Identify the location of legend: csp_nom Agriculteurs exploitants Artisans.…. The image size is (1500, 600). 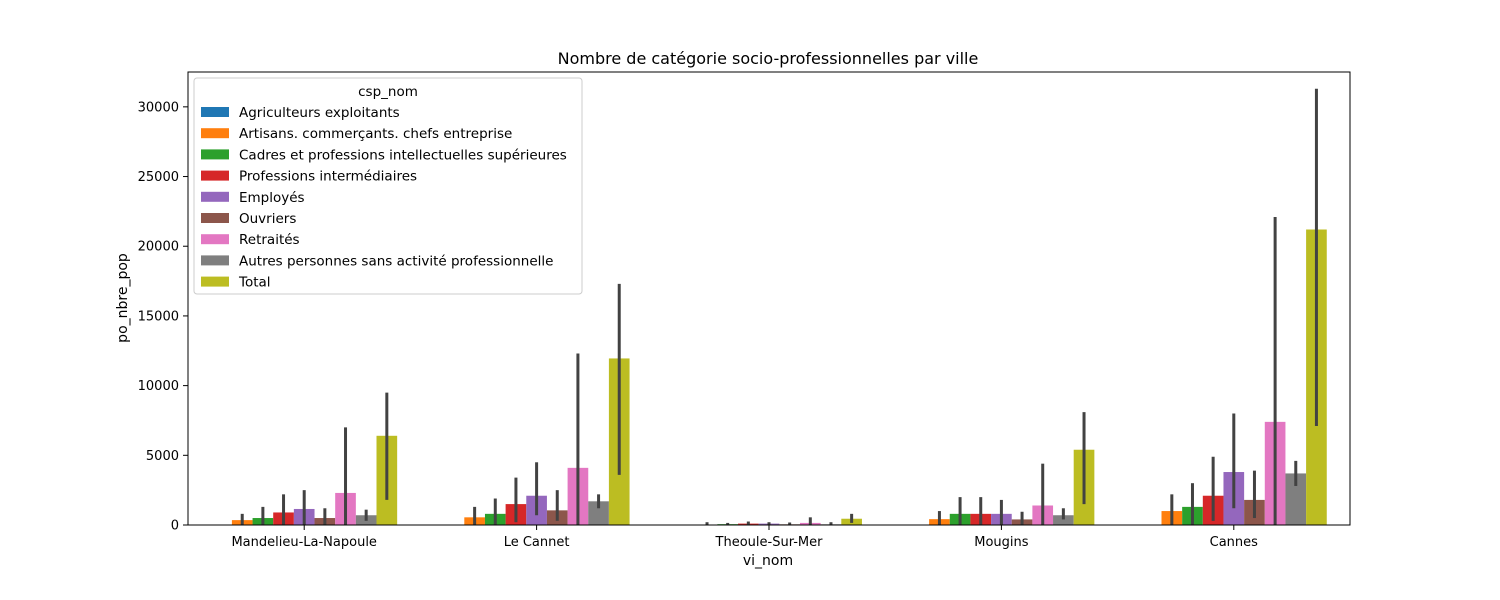
(388, 186).